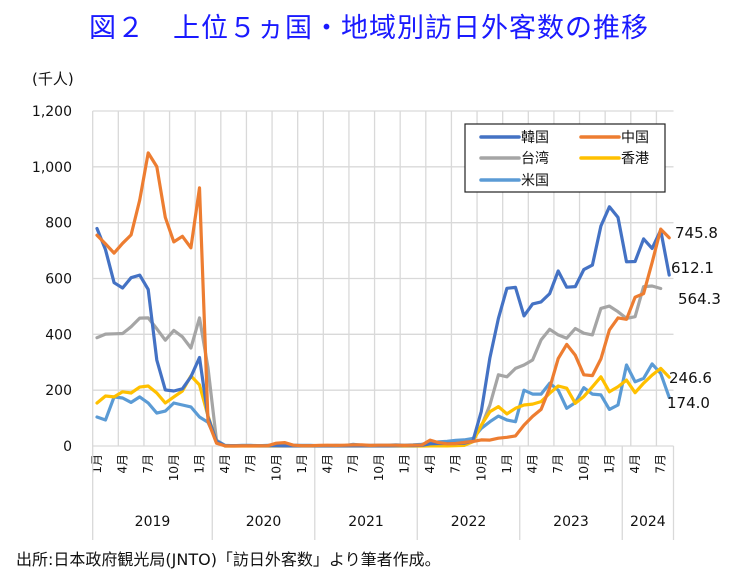 The height and width of the screenshot is (584, 738). Describe the element at coordinates (53, 79) in the screenshot. I see `y-axis-unit-label: (千人)` at that location.